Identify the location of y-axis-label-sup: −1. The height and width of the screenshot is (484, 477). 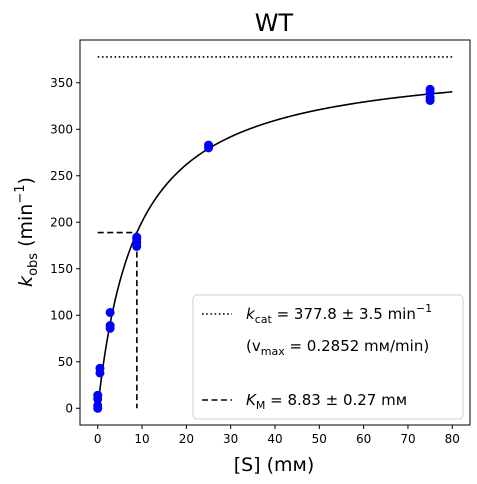
(20, 193).